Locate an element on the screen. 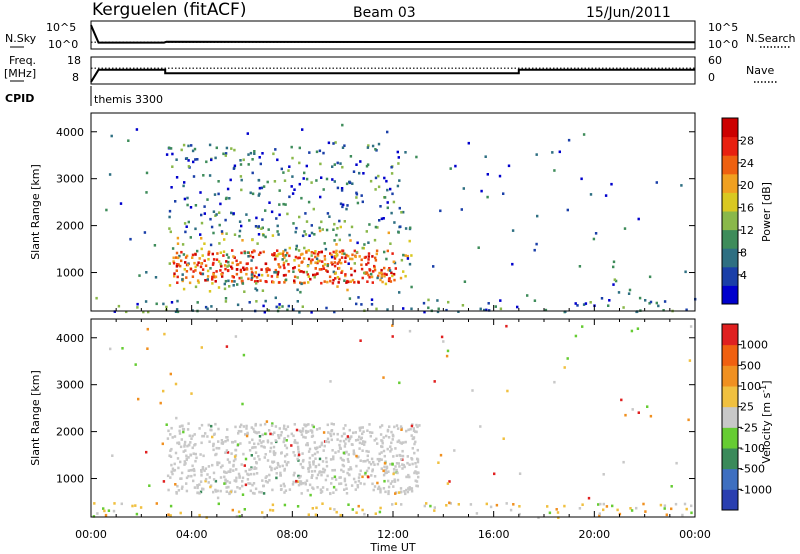 This screenshot has height=554, width=800. site-title: Kerguelen (fitACF) is located at coordinates (169, 10).